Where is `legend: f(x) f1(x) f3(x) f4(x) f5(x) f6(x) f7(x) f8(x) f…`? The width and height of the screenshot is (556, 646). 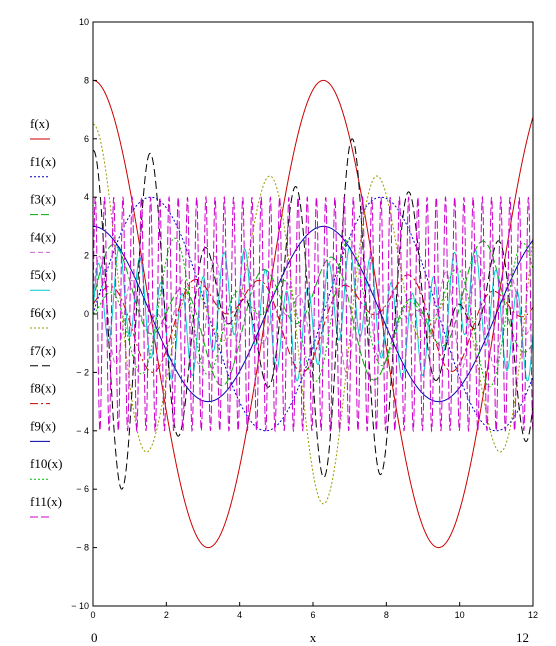 legend: f(x) f1(x) f3(x) f4(x) f5(x) f6(x) f7(x) f8(x) f… is located at coordinates (46, 317).